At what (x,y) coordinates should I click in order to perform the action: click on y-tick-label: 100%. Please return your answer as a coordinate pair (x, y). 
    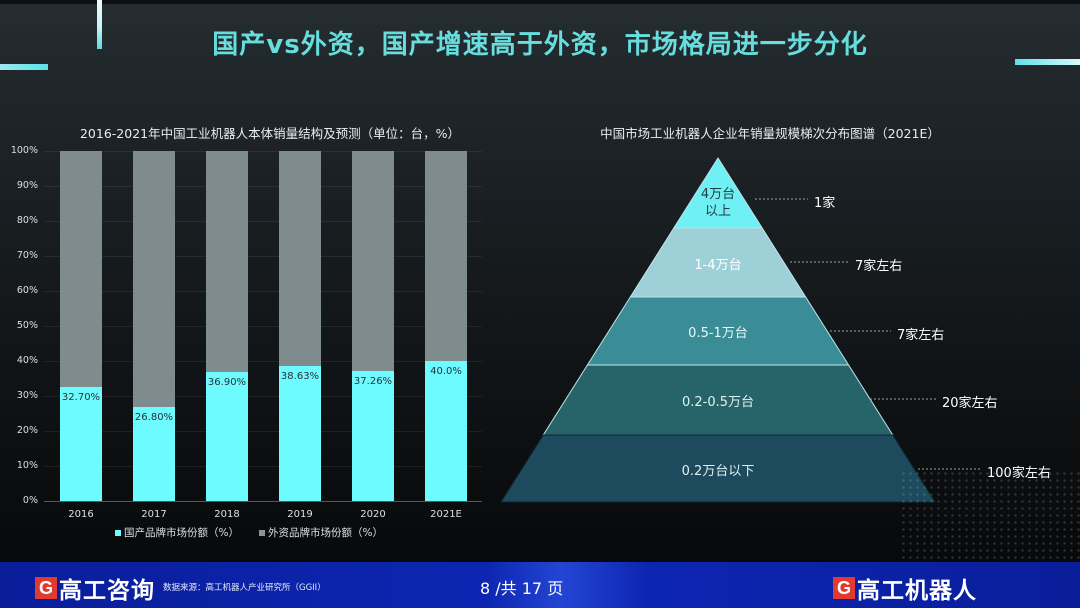
    Looking at the image, I should click on (24, 150).